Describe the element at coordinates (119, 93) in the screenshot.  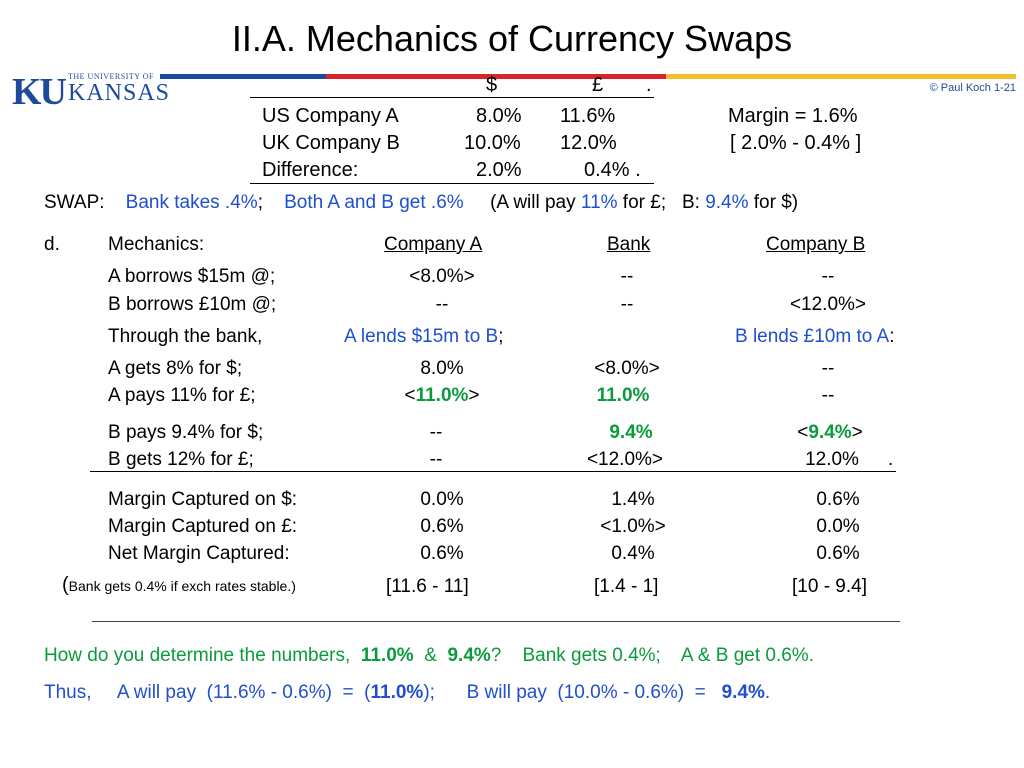
I see `logo-kansas-text: KANSAS` at that location.